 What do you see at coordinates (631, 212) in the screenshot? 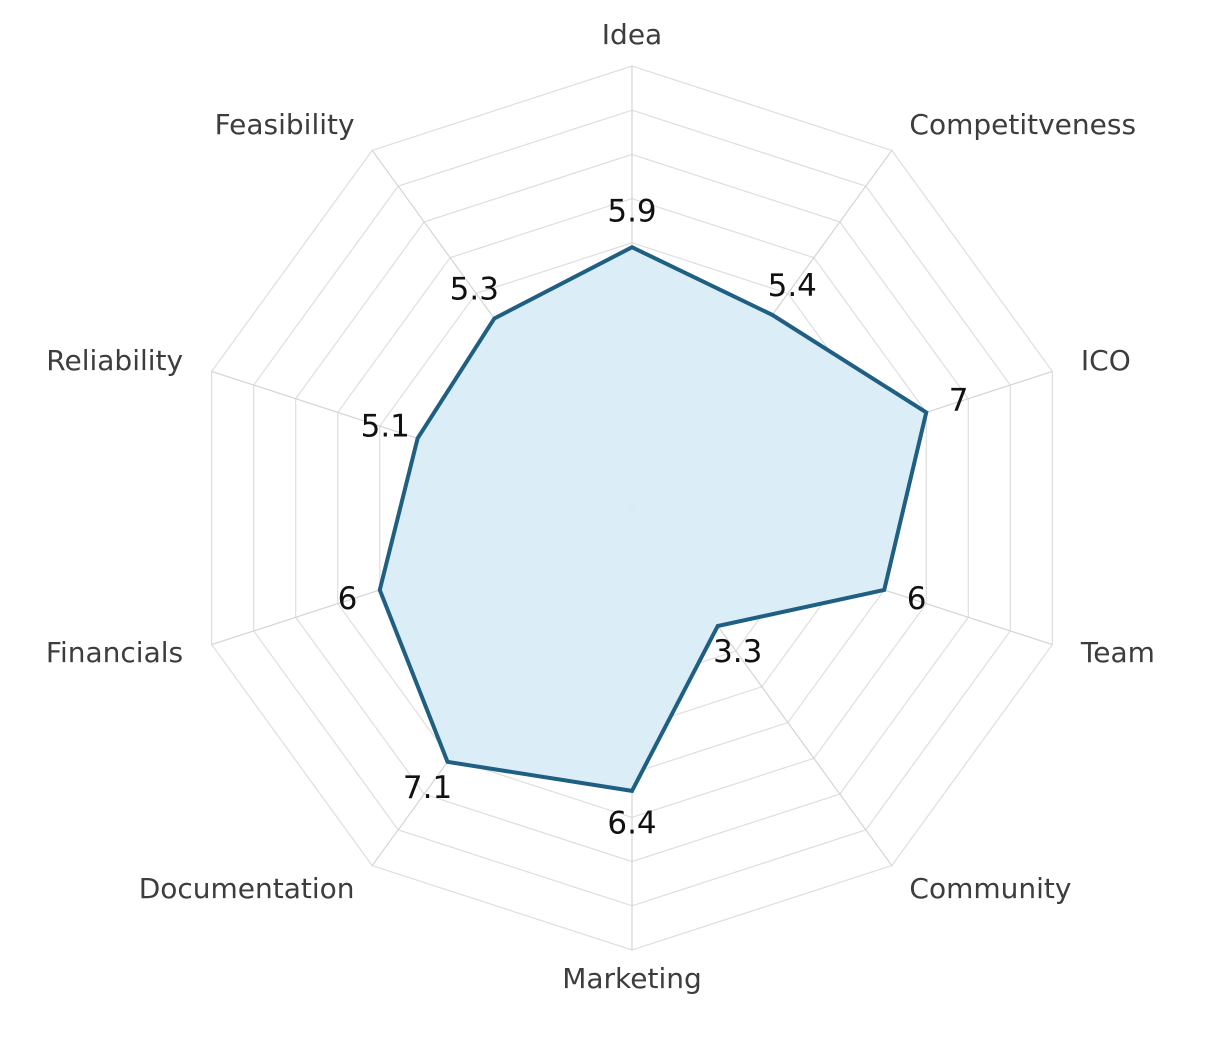
I see `value-label-idea: 5.9` at bounding box center [631, 212].